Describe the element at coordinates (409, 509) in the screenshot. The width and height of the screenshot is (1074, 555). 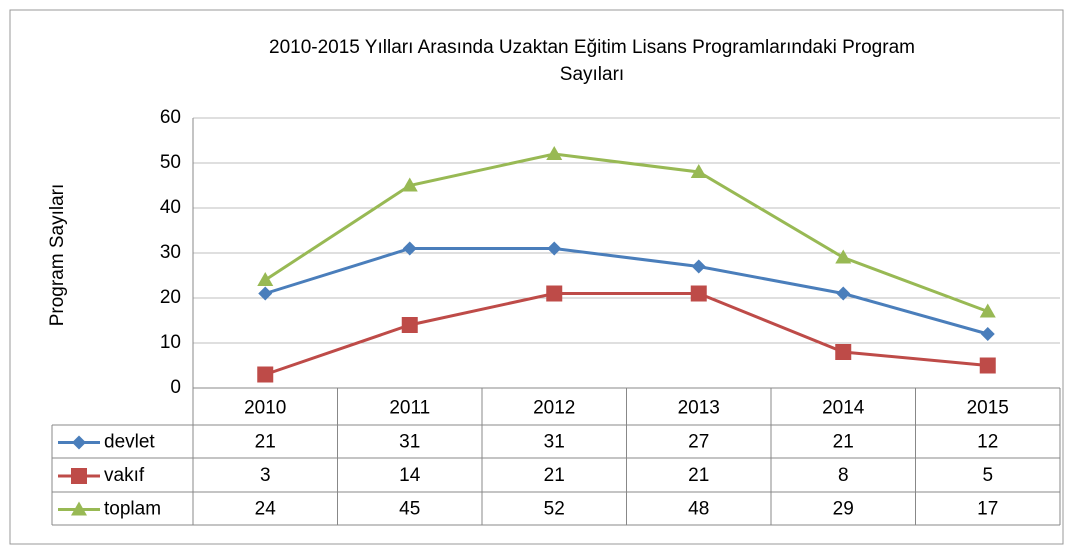
I see `table-value: 45` at that location.